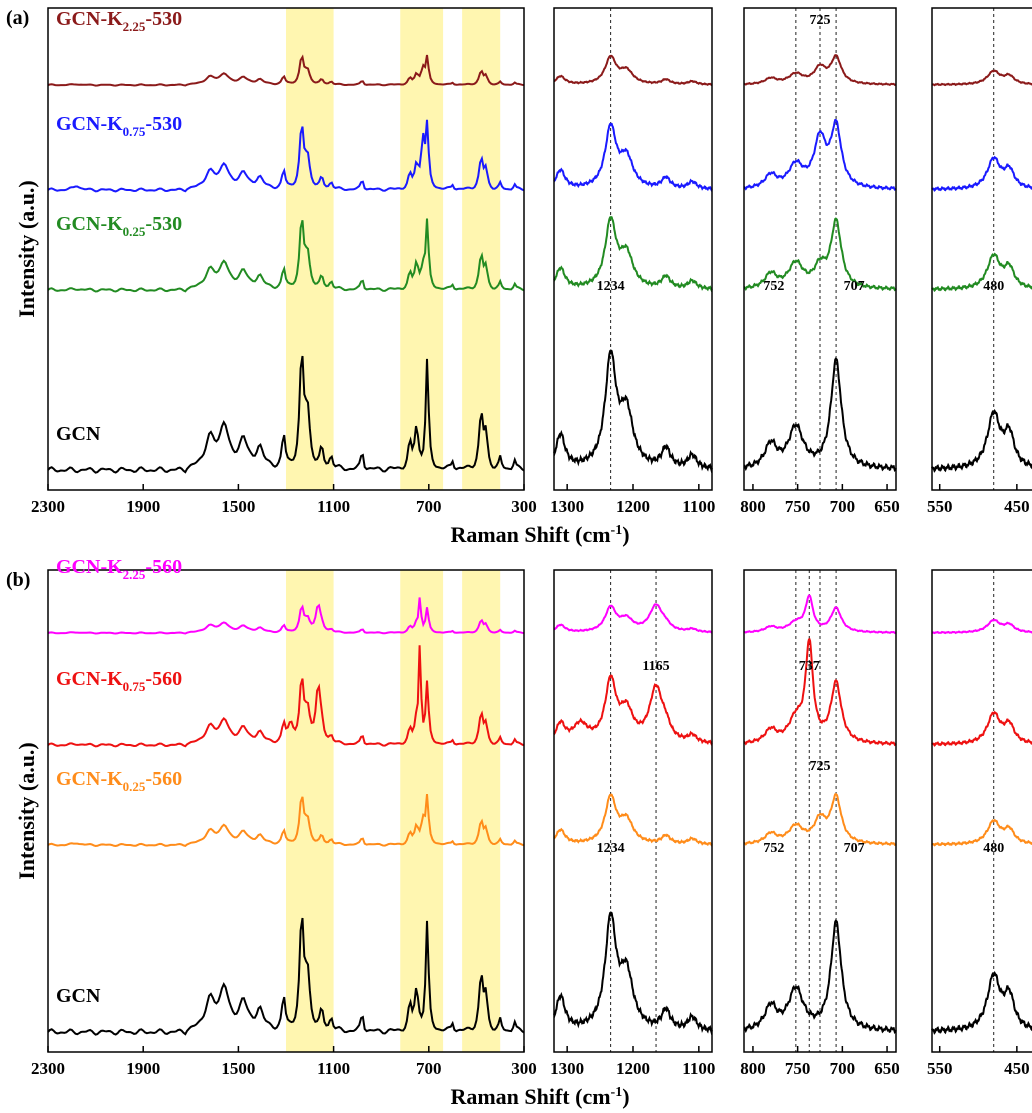  I want to click on tick-label: 1900, so click(143, 506).